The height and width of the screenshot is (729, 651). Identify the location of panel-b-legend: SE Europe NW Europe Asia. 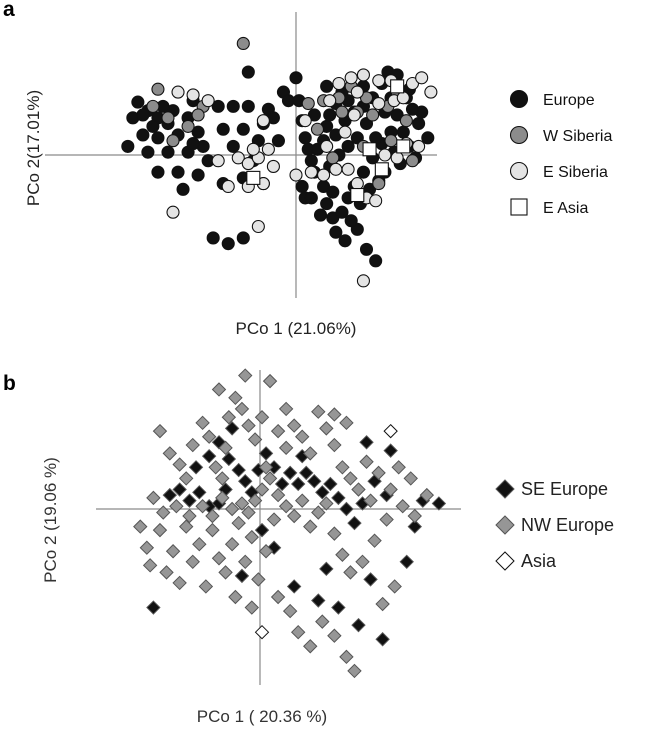
(554, 525).